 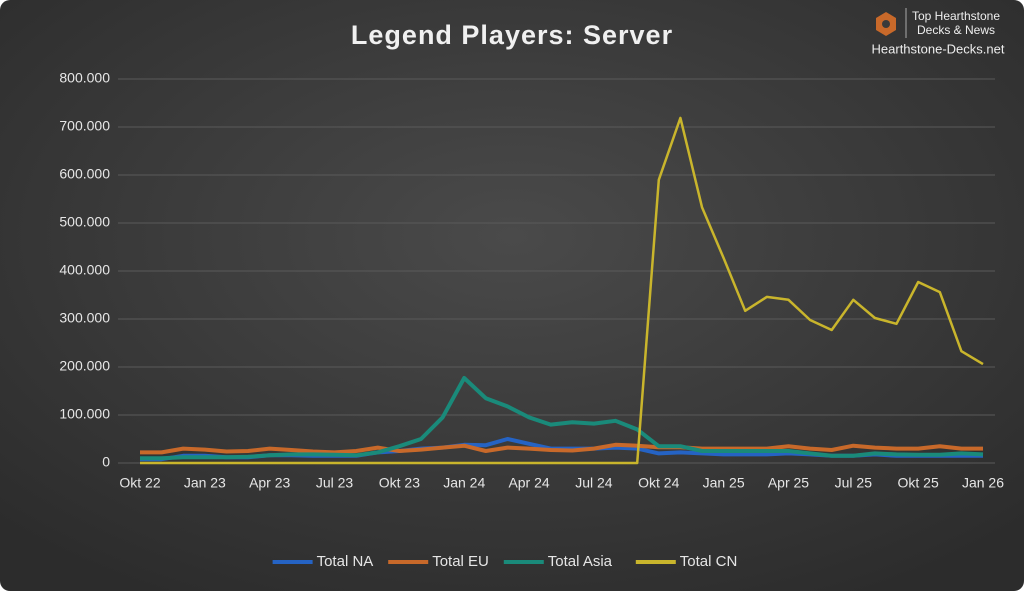 What do you see at coordinates (788, 483) in the screenshot?
I see `x-tick-label: Apr 25` at bounding box center [788, 483].